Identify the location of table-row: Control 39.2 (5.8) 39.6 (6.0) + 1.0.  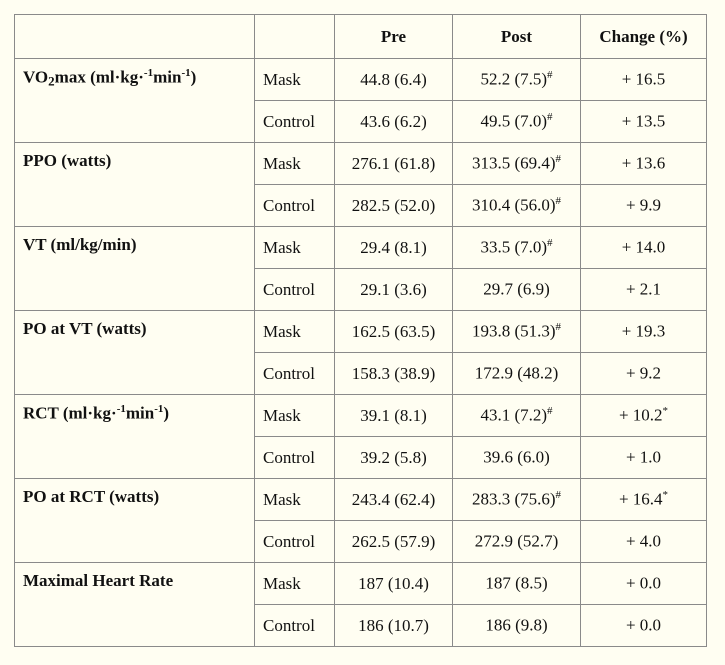
(361, 457).